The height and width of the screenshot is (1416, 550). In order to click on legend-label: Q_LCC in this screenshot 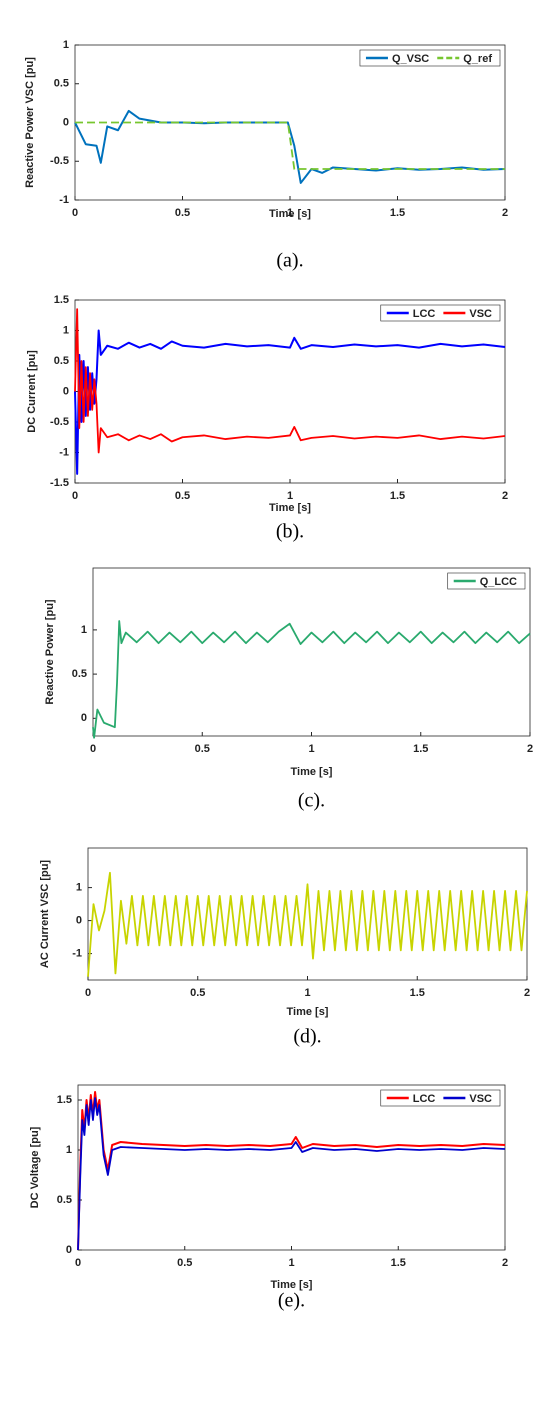, I will do `click(498, 582)`.